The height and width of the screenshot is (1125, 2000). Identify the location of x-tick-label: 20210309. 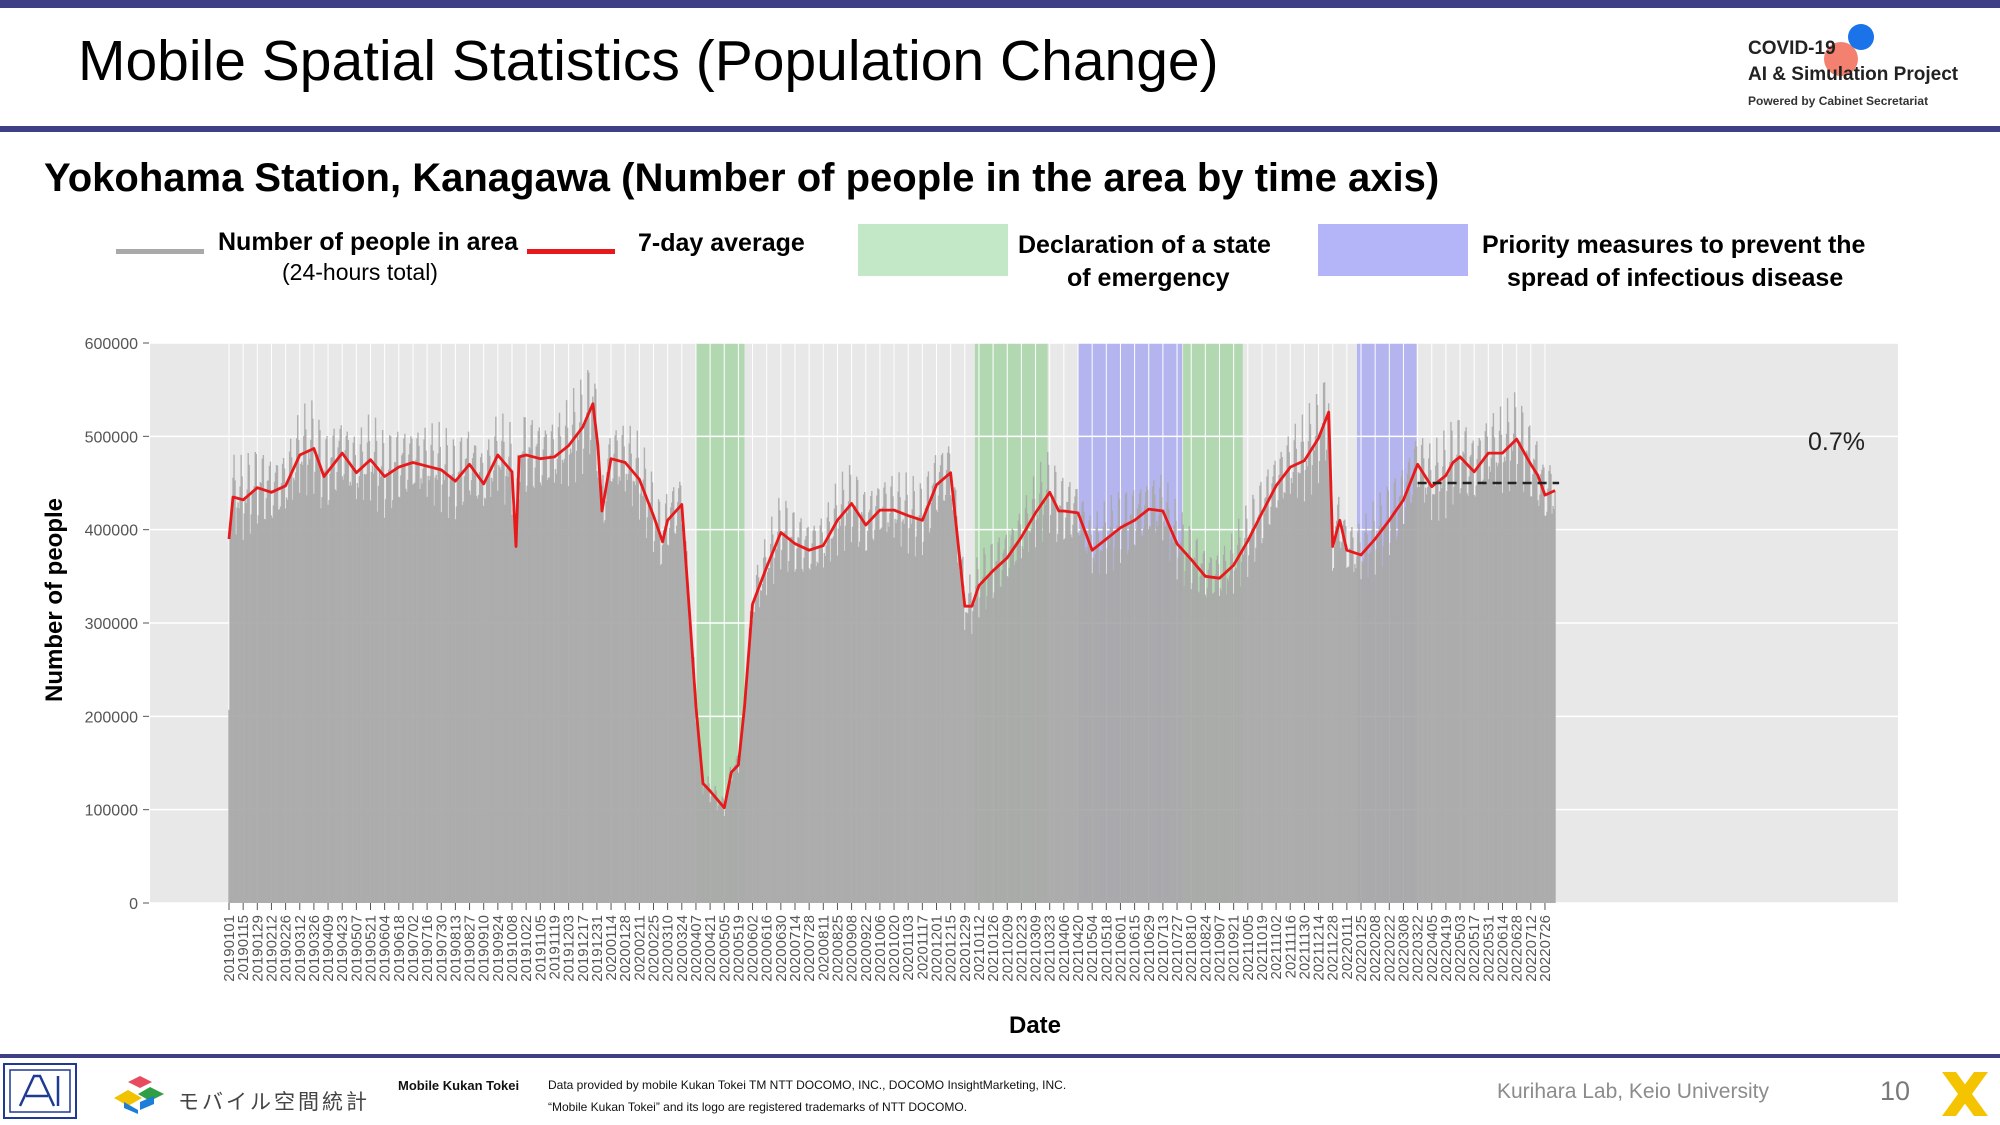
(1036, 948).